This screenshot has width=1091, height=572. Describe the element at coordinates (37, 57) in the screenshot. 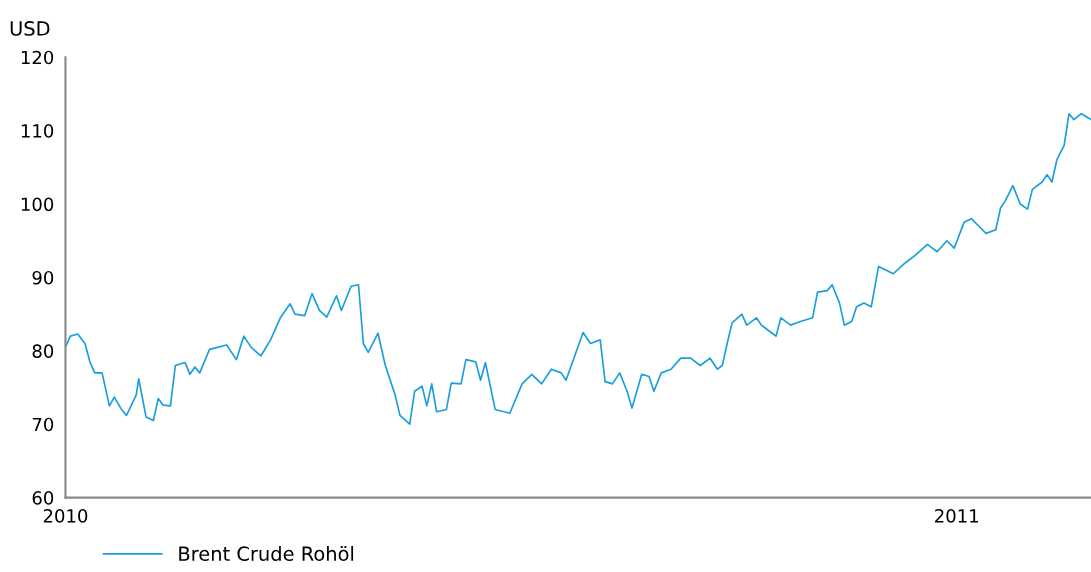

I see `y-tick-label: 120` at that location.